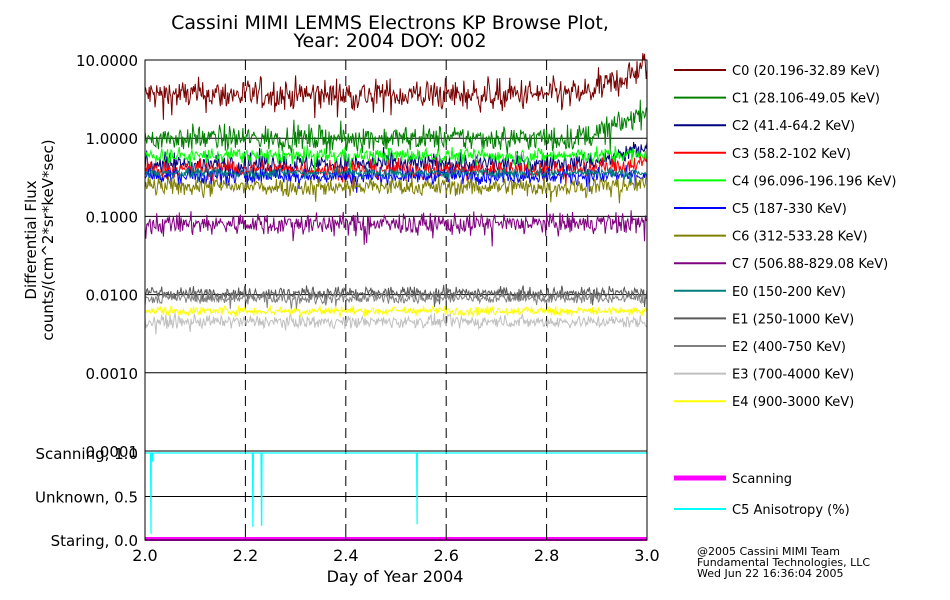  I want to click on legend-label: C2 (41.4-64.2 KeV), so click(793, 126).